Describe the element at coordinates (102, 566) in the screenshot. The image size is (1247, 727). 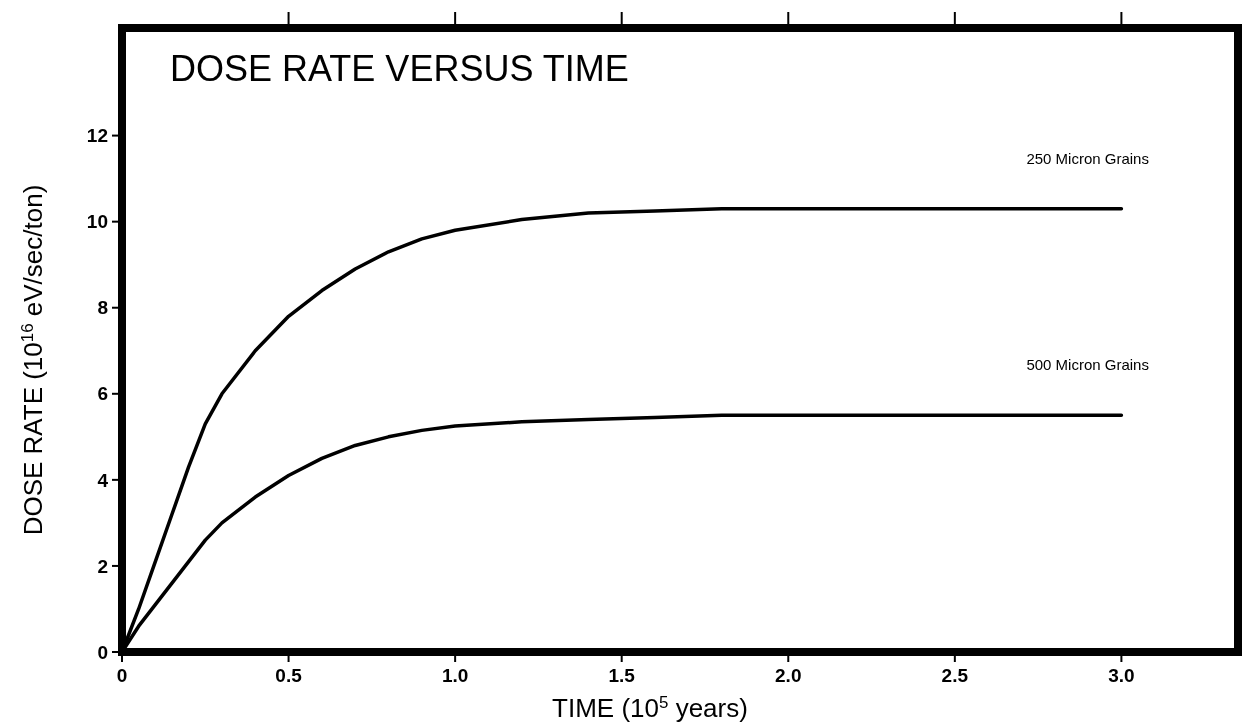
I see `y-tick-label: 2` at that location.